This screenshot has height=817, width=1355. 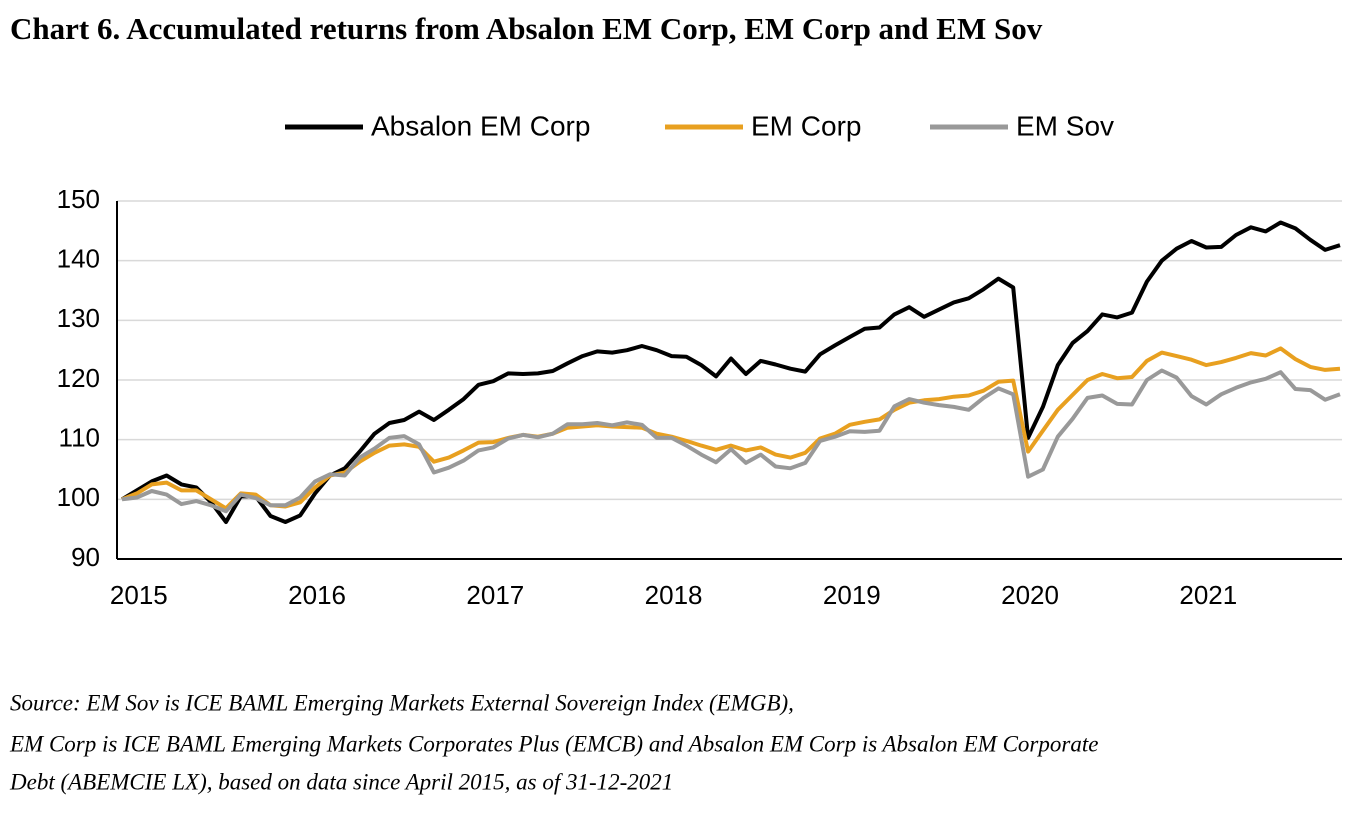 What do you see at coordinates (78, 497) in the screenshot?
I see `y-tick-label: 100` at bounding box center [78, 497].